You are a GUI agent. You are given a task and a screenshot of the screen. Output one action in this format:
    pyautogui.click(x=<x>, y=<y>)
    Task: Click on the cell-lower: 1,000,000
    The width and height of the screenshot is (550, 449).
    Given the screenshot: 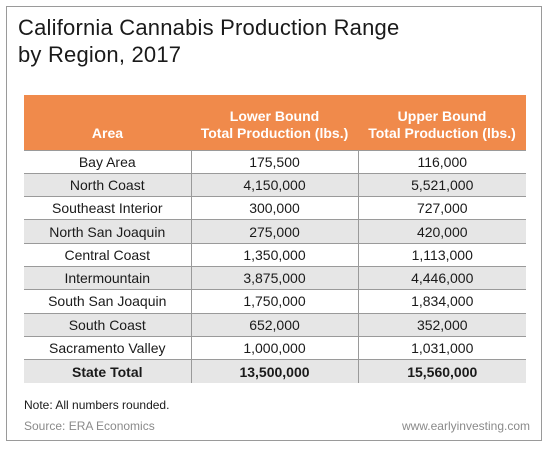 What is the action you would take?
    pyautogui.click(x=274, y=347)
    